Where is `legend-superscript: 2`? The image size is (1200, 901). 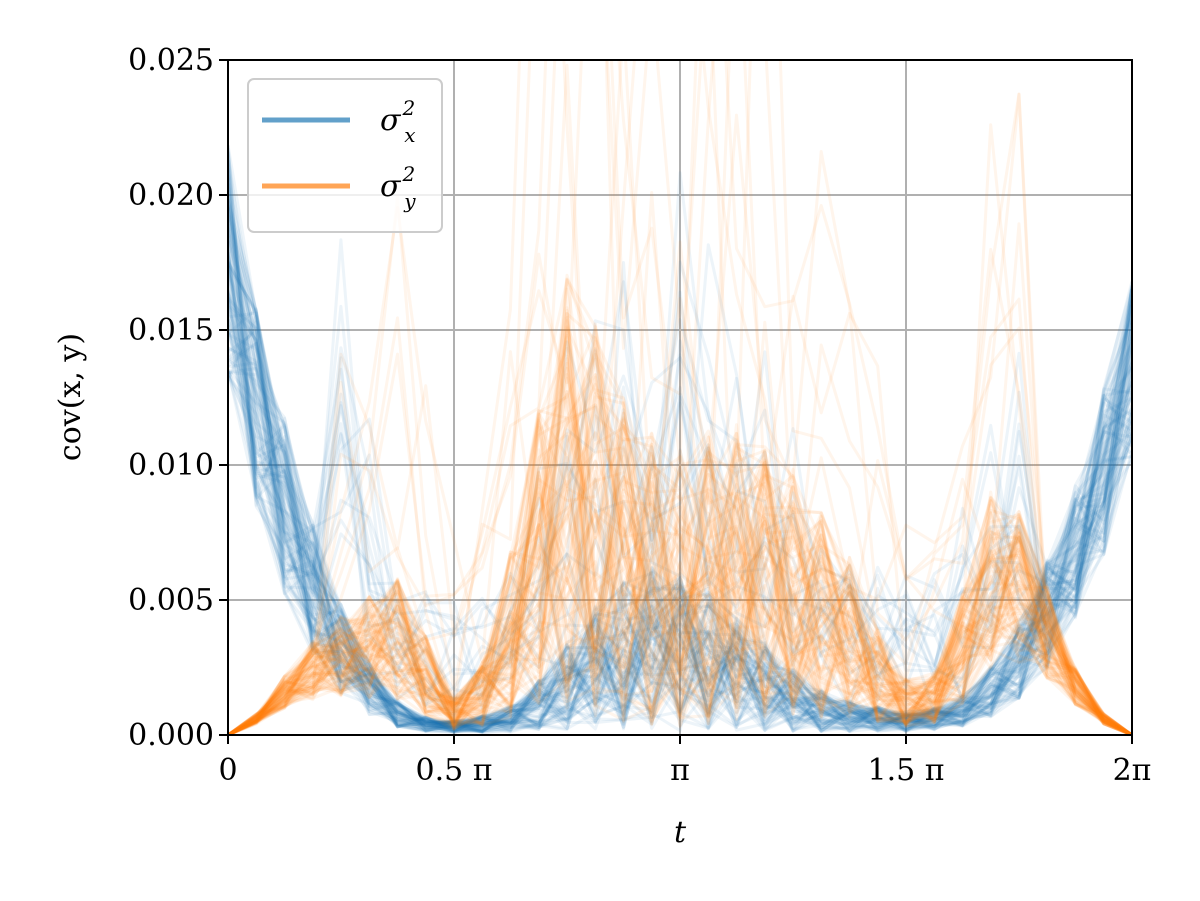
legend-superscript: 2 is located at coordinates (408, 174).